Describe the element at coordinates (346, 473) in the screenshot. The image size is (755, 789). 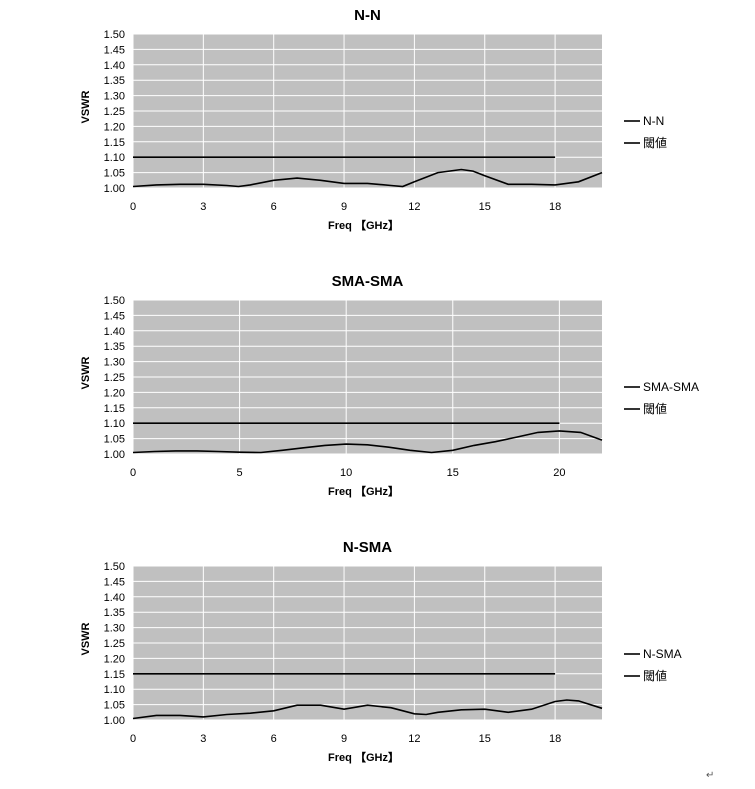
I see `x-tick-label: 10` at that location.